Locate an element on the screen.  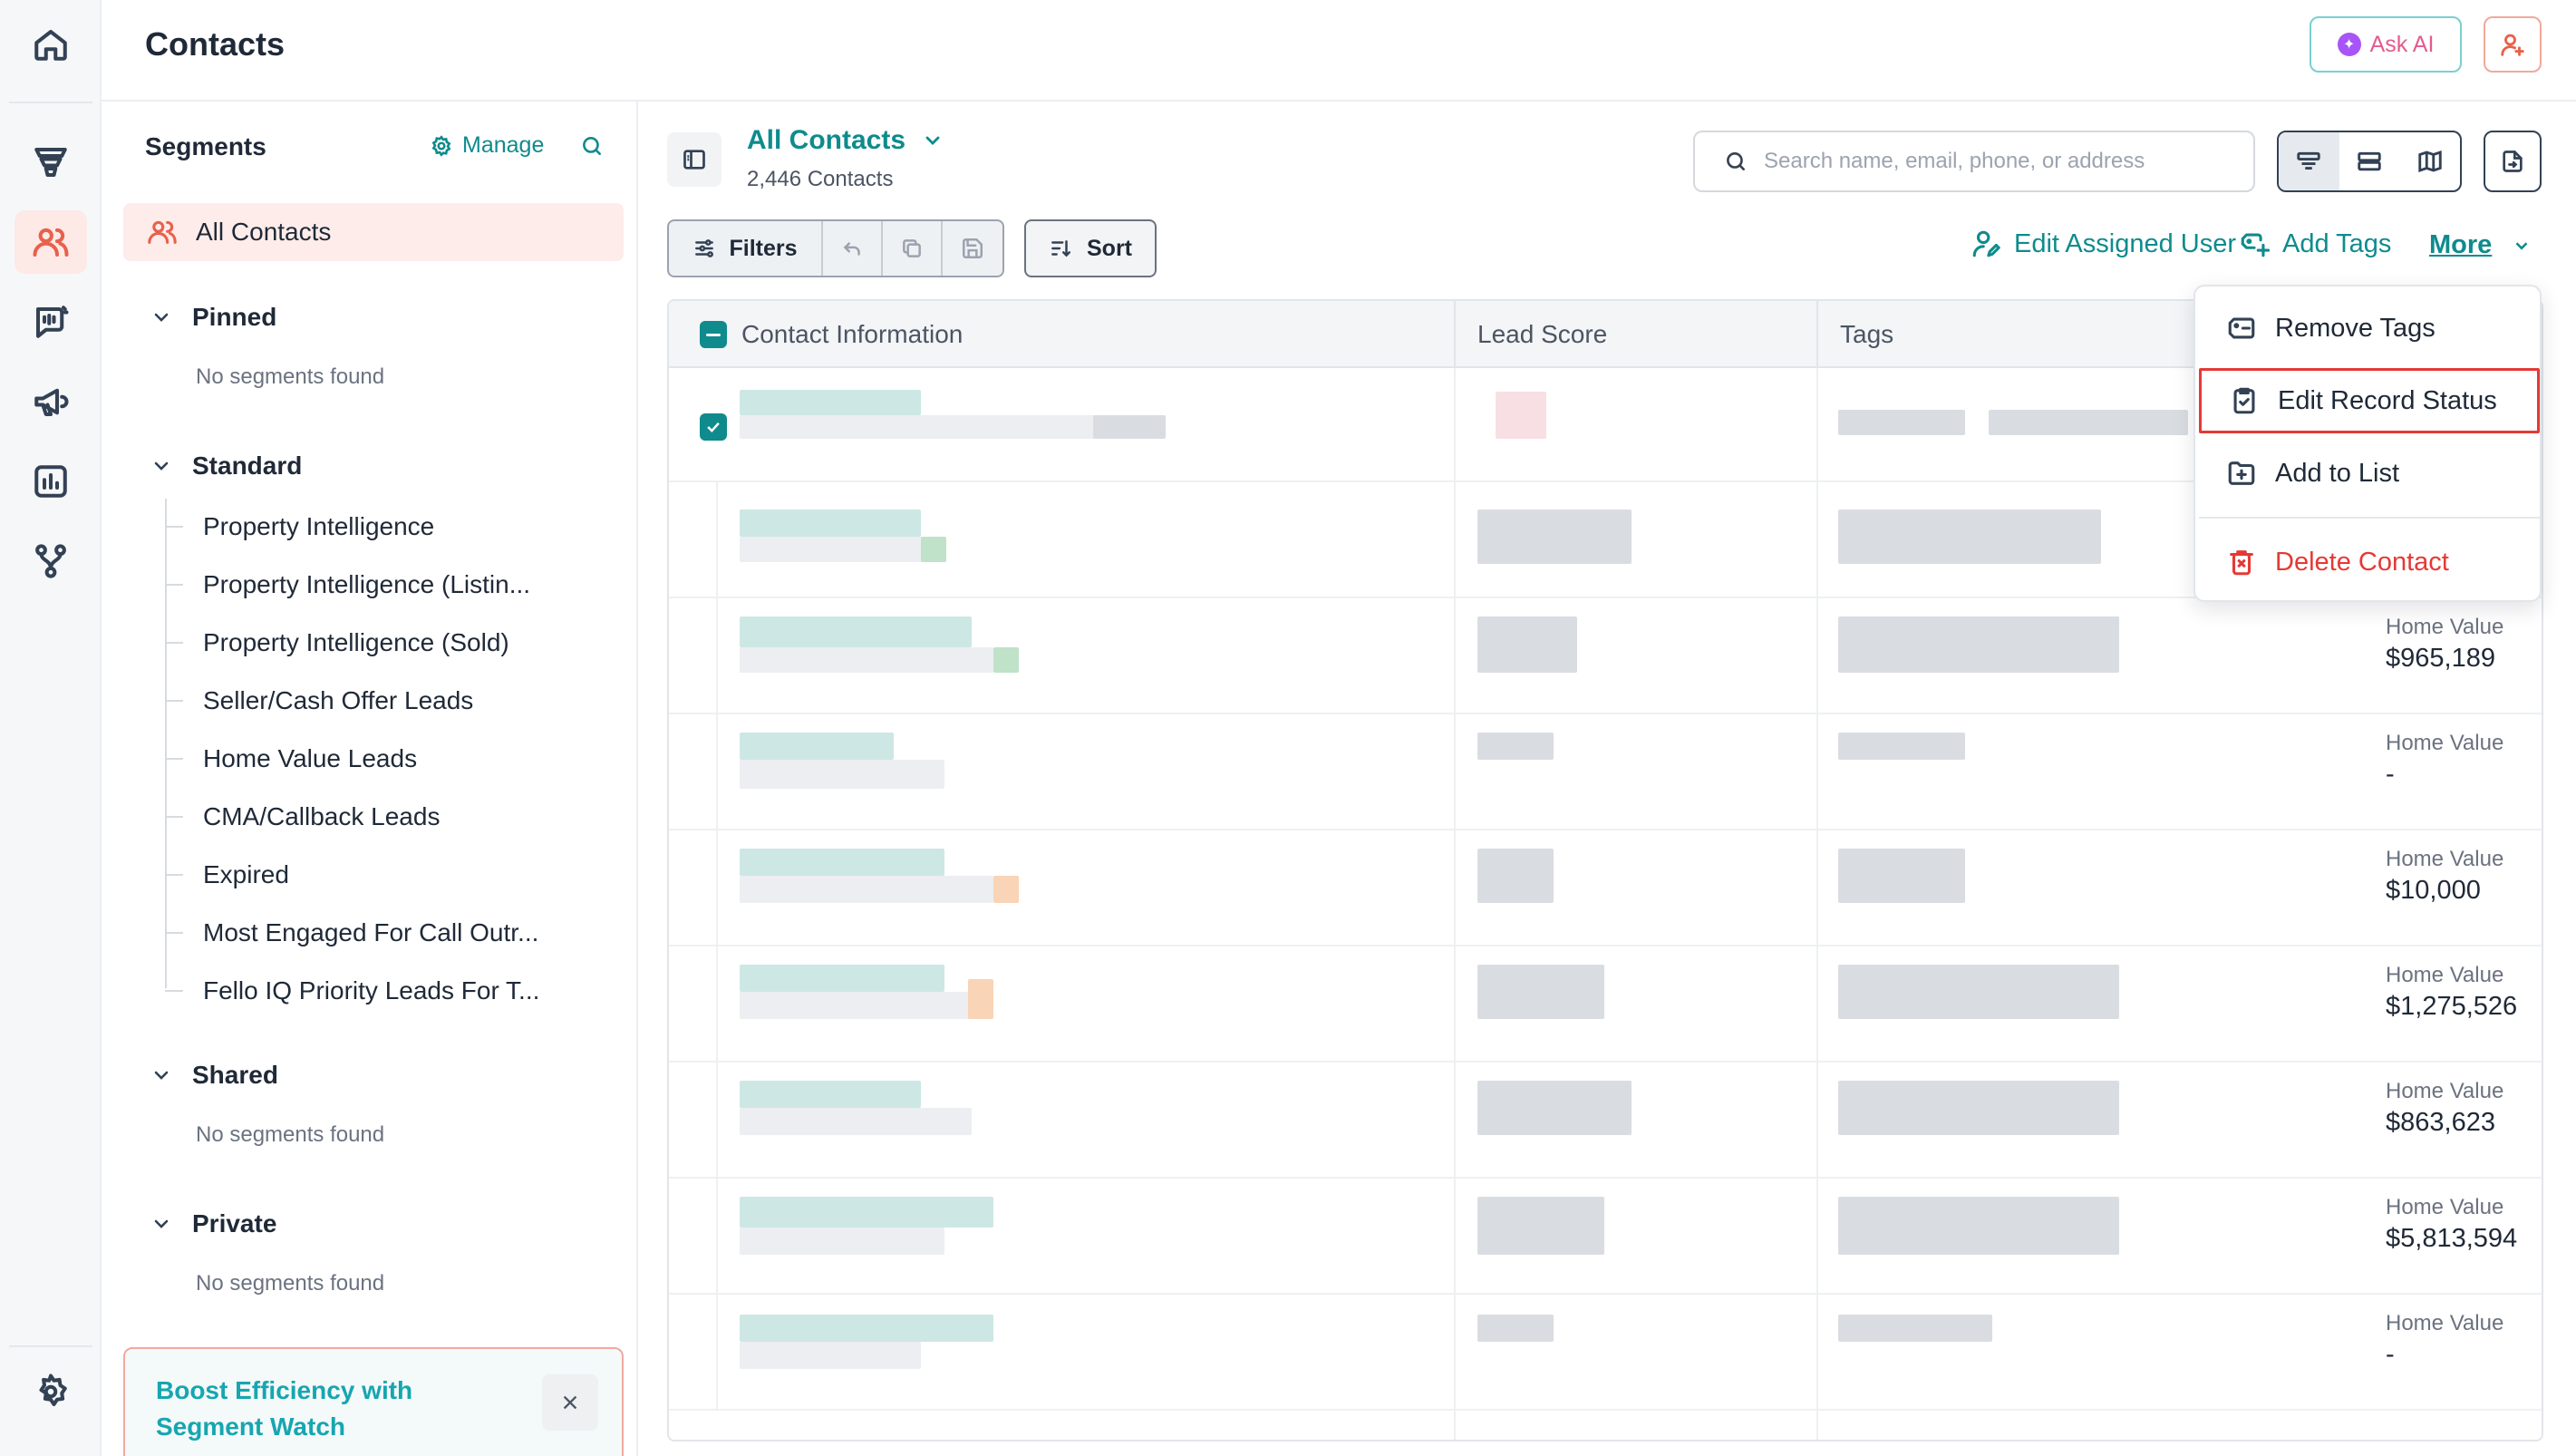
filters-label: Filters is located at coordinates (763, 248).